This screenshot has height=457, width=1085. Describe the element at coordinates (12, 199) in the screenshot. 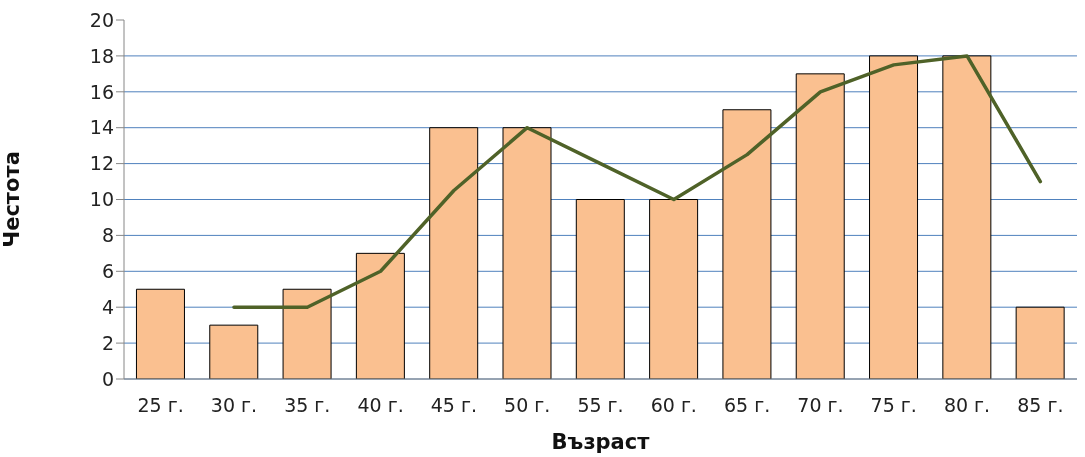

I see `y-axis-title: Честота` at that location.